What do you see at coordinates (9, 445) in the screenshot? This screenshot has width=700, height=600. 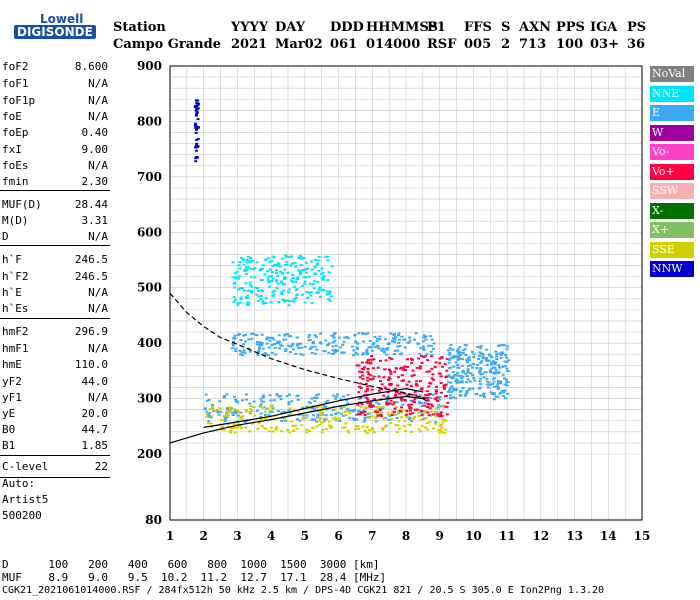 I see `param-label: B1` at bounding box center [9, 445].